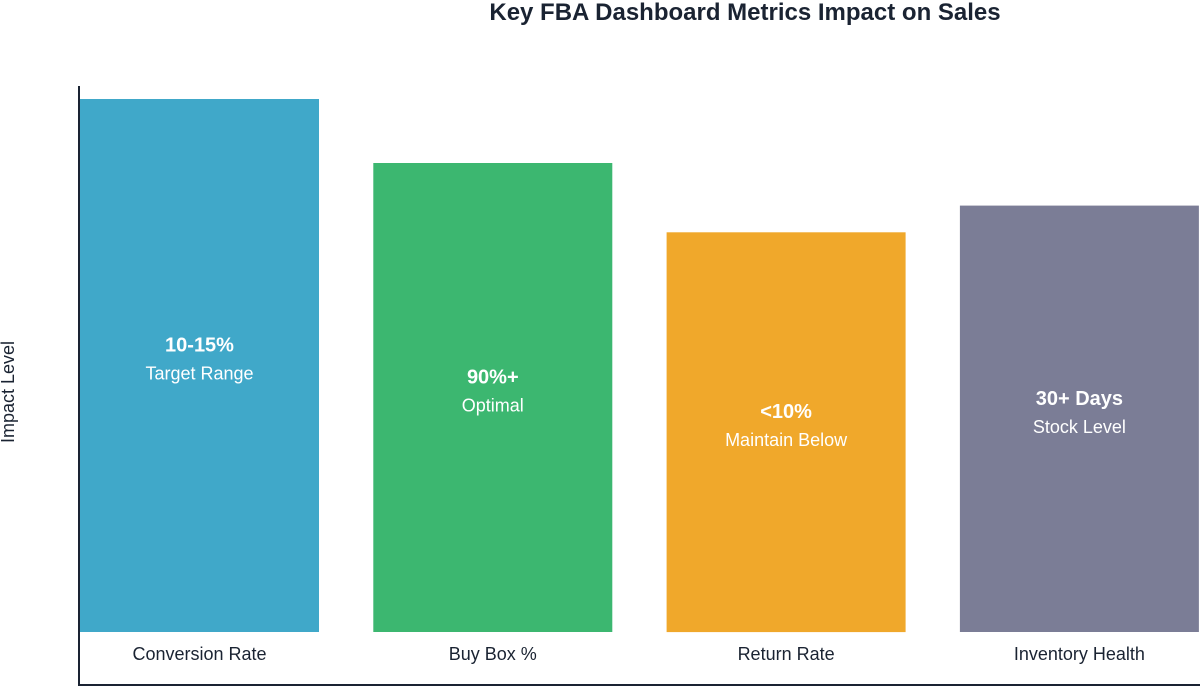 The height and width of the screenshot is (688, 1200). I want to click on bar-return-rate, so click(786, 432).